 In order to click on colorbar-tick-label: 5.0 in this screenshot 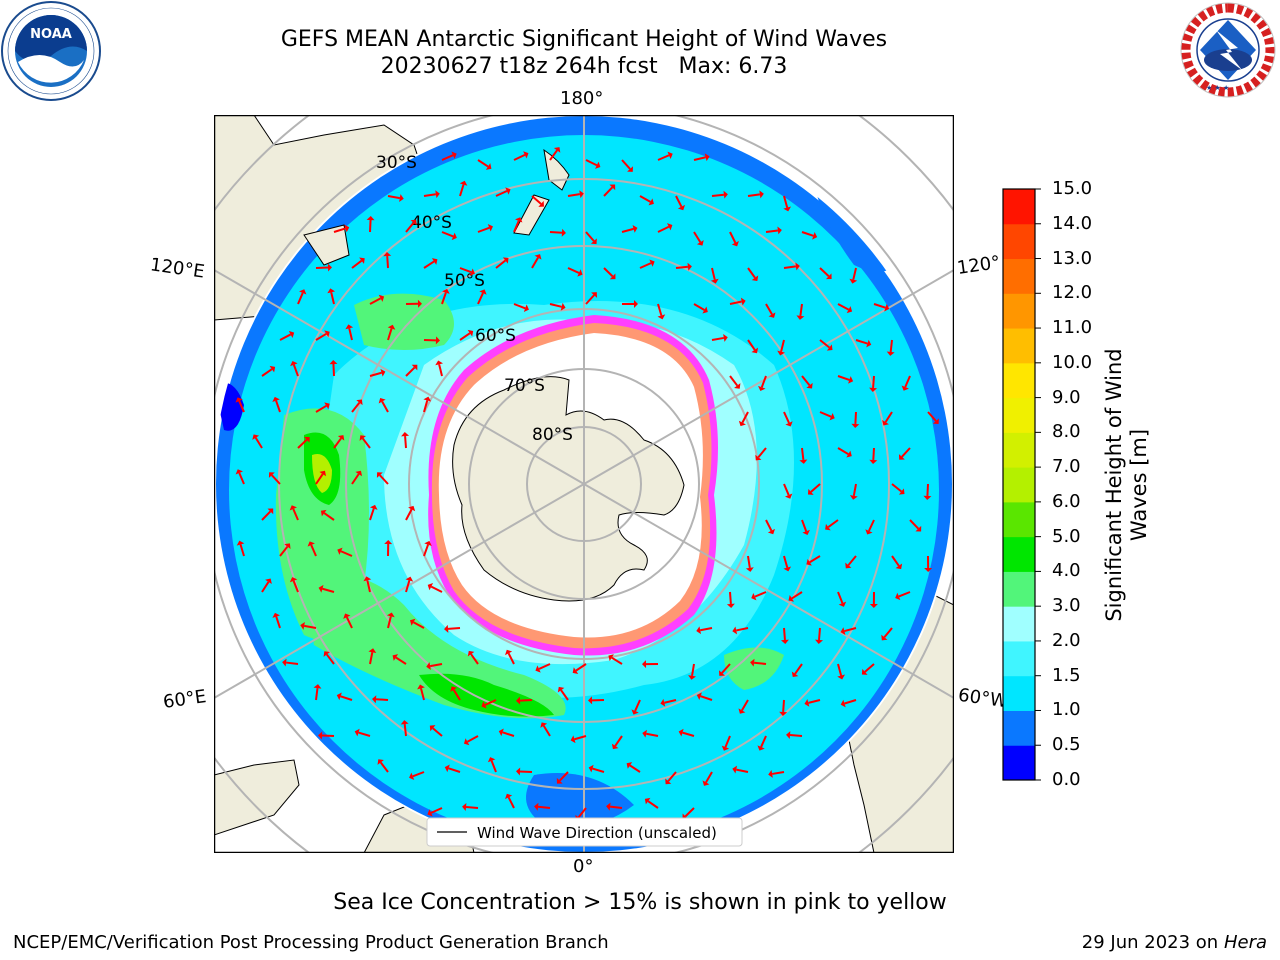, I will do `click(1066, 536)`.